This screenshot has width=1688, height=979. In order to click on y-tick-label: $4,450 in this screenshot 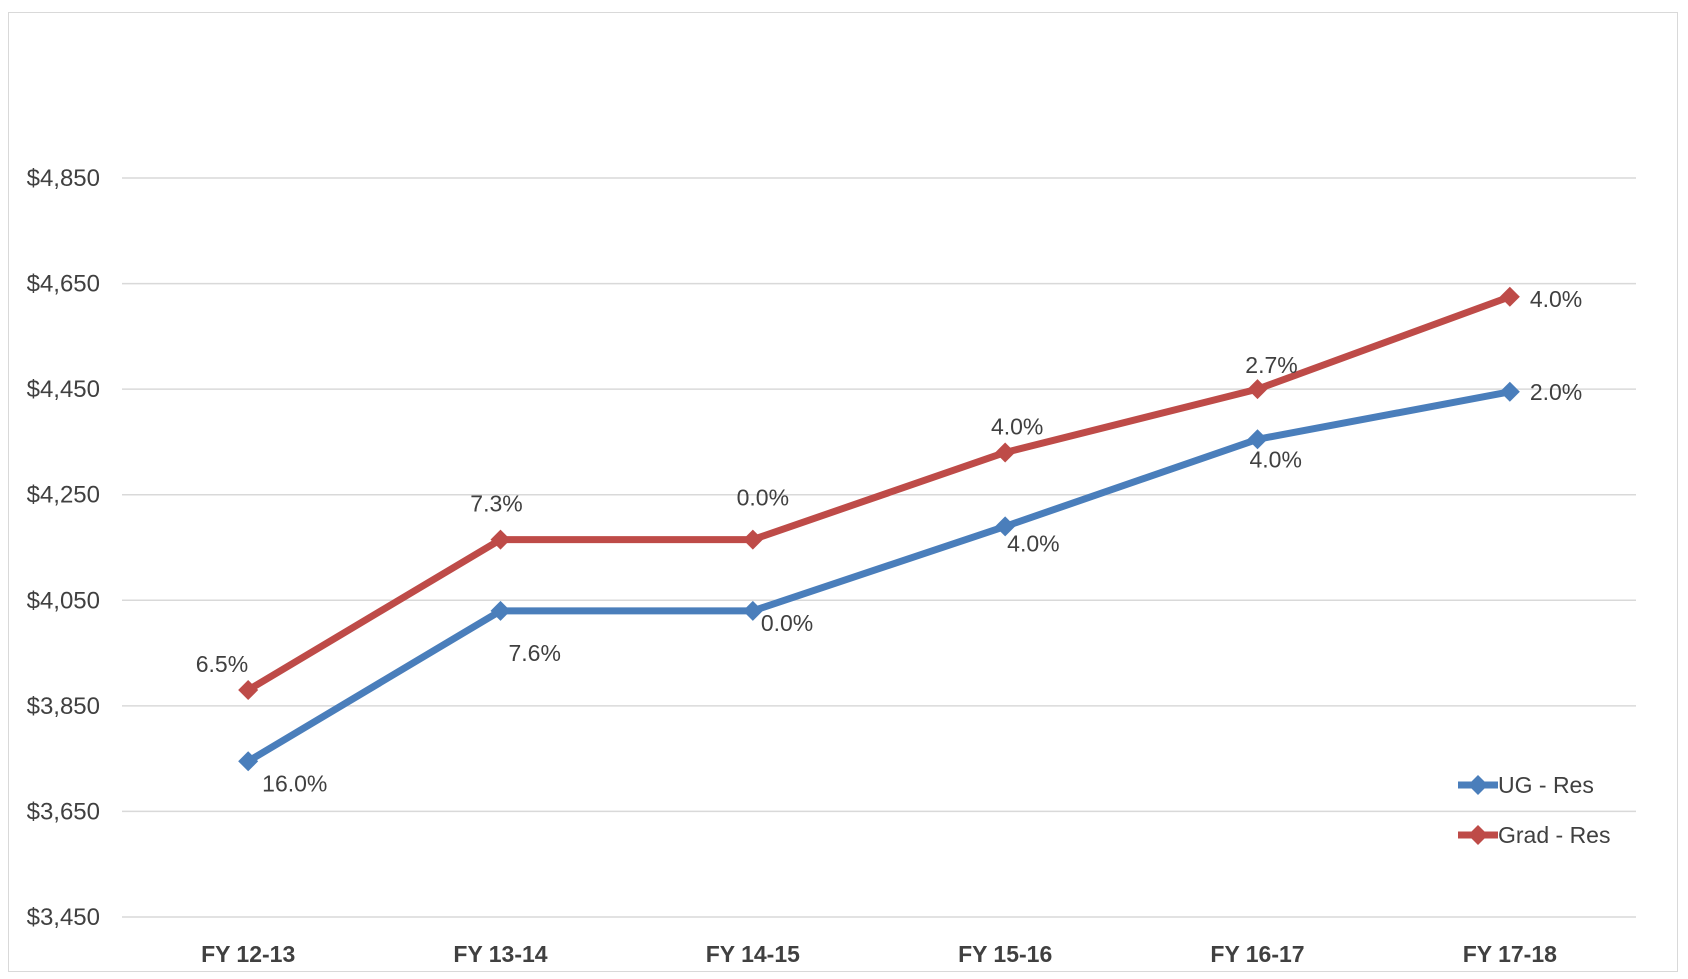, I will do `click(63, 389)`.